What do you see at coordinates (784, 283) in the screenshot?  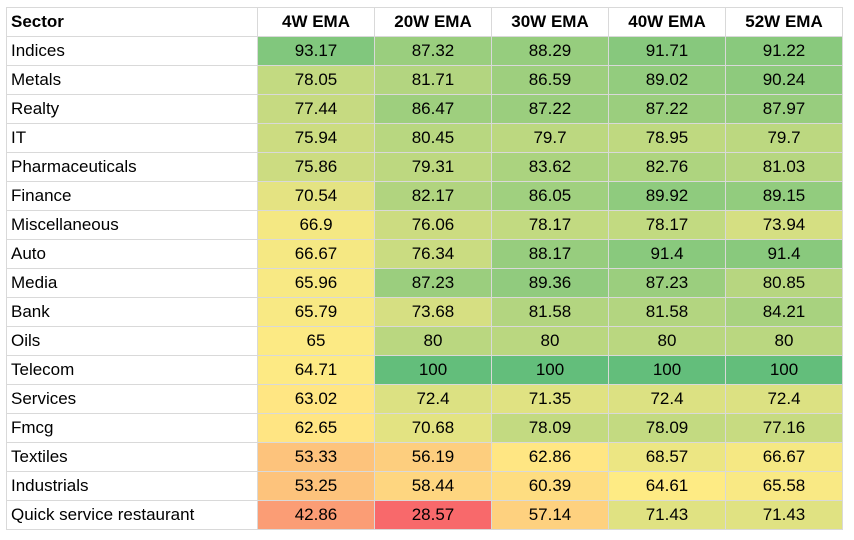 I see `value-cell-52w-ema: 80.85` at bounding box center [784, 283].